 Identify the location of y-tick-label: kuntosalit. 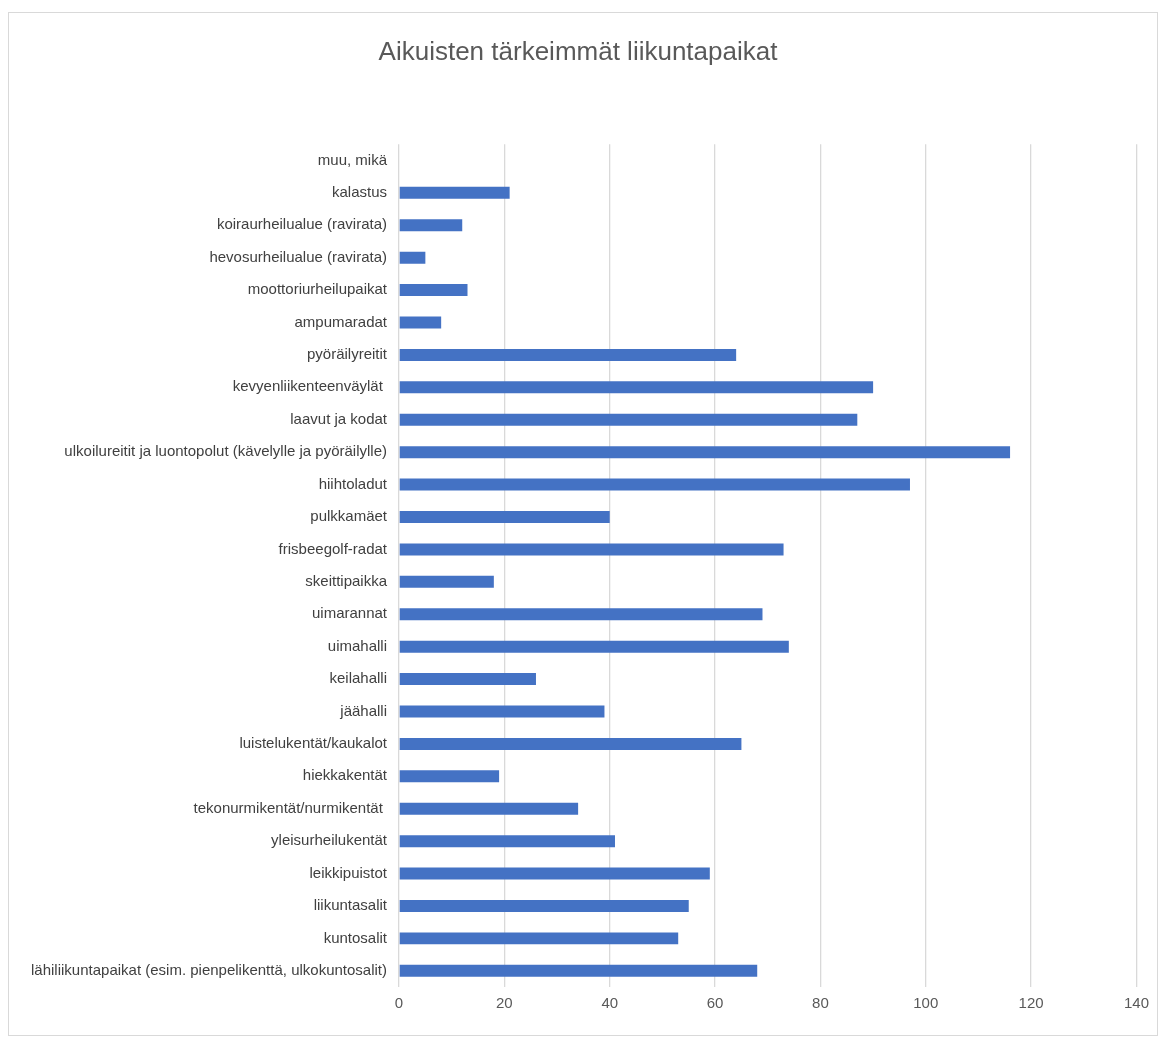
(355, 937).